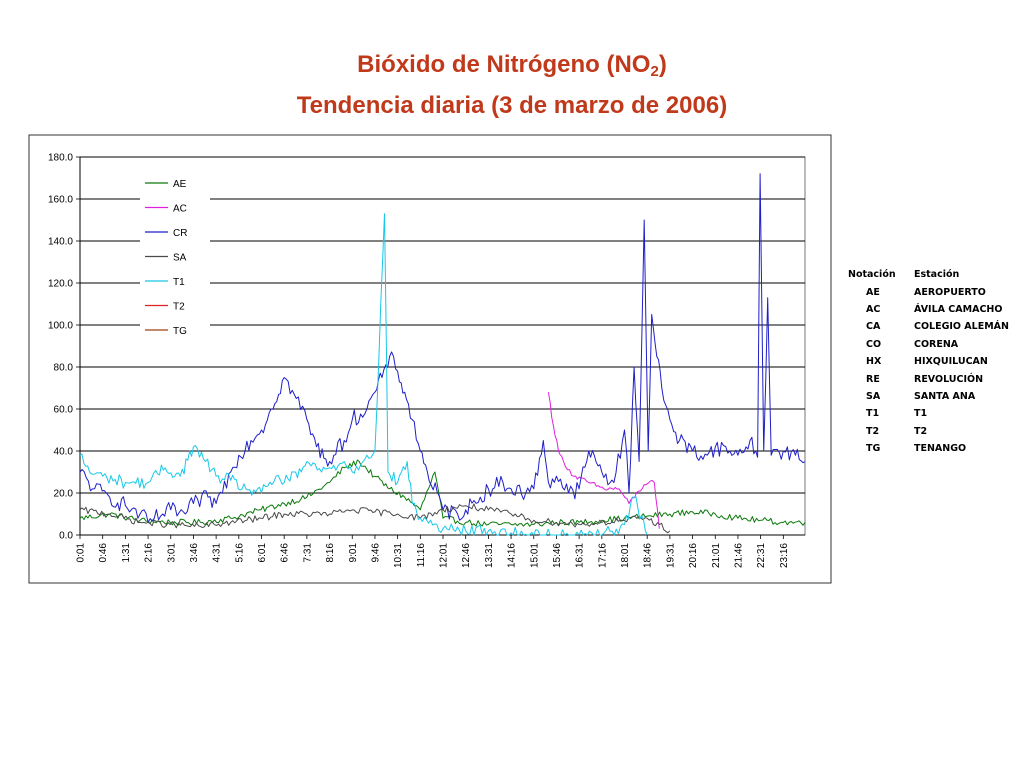 This screenshot has height=768, width=1024. Describe the element at coordinates (64, 452) in the screenshot. I see `y-tick-label: 40.0` at that location.